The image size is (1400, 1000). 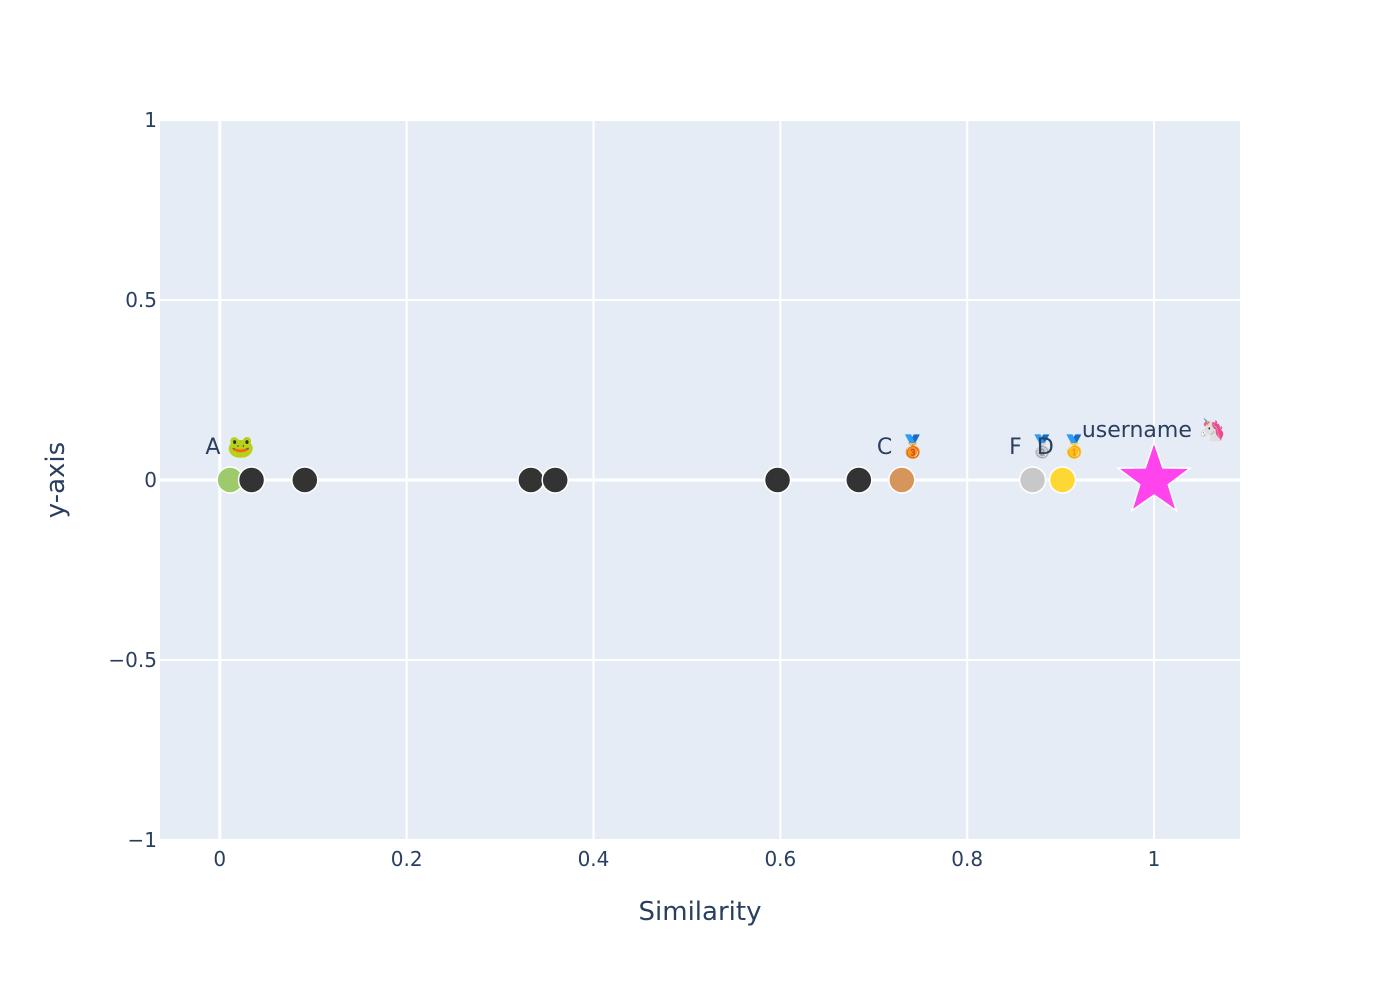 I want to click on star-marker, so click(x=1154, y=476).